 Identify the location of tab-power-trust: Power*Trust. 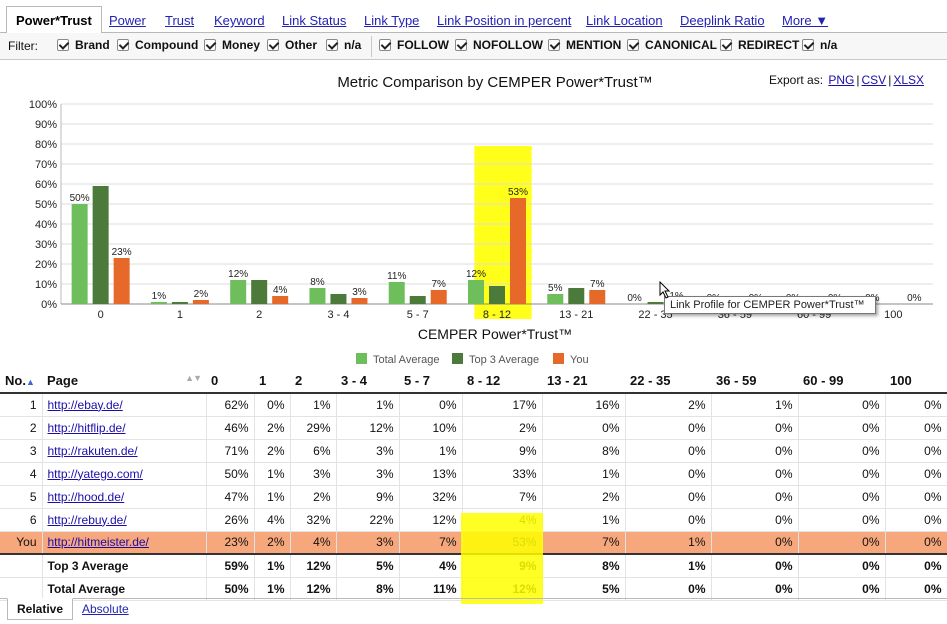
(54, 20).